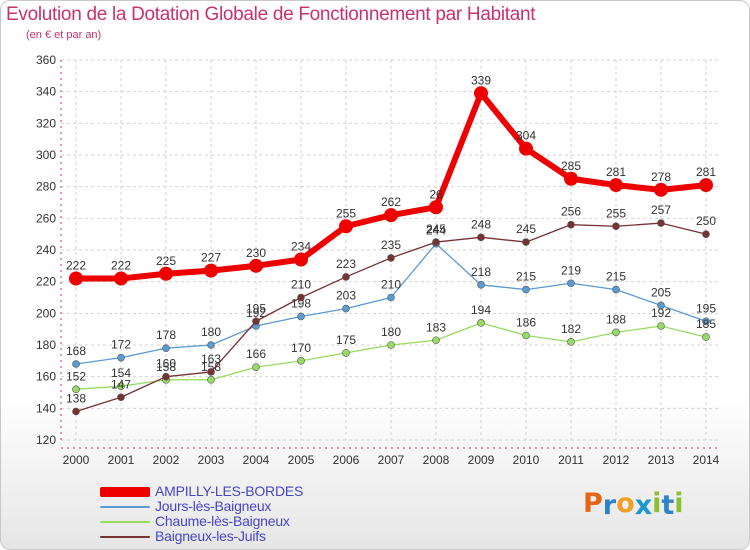  I want to click on data-label: 168, so click(76, 351).